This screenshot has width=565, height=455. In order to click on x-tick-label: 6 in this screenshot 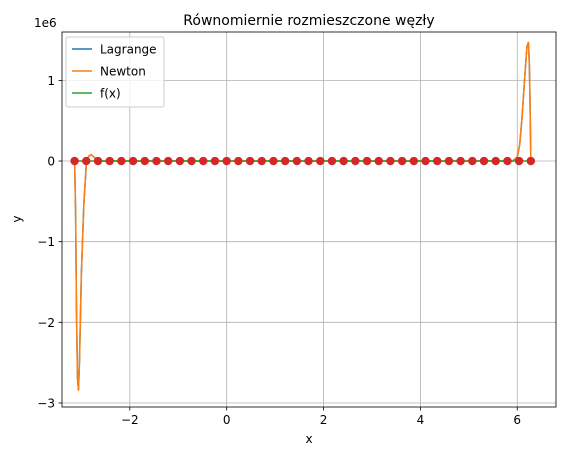, I will do `click(517, 420)`.